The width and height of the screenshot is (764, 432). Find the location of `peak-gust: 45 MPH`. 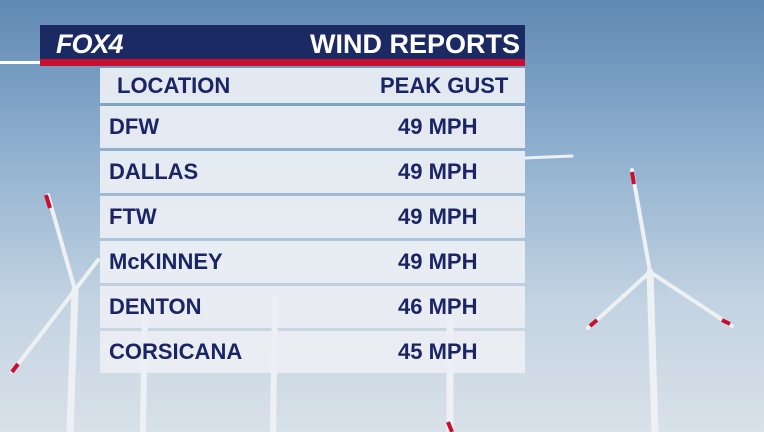

peak-gust: 45 MPH is located at coordinates (438, 351).